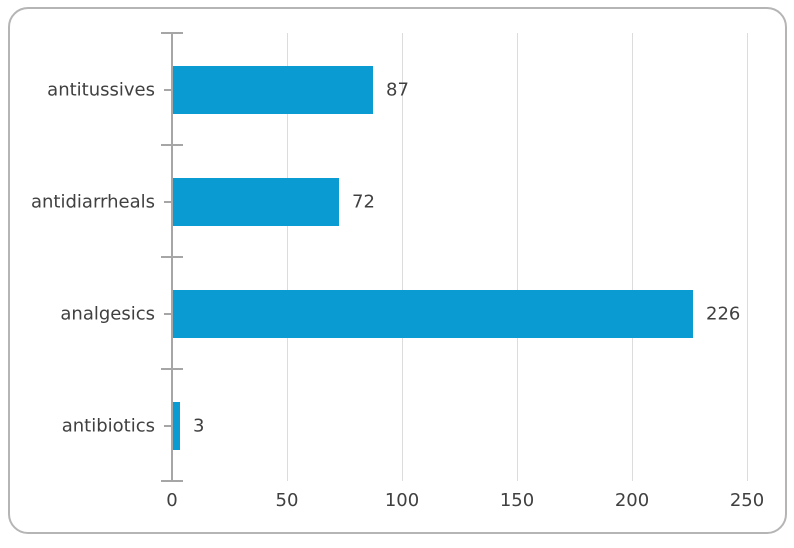 The image size is (794, 548). I want to click on category-label: antidiarrheals, so click(92, 202).